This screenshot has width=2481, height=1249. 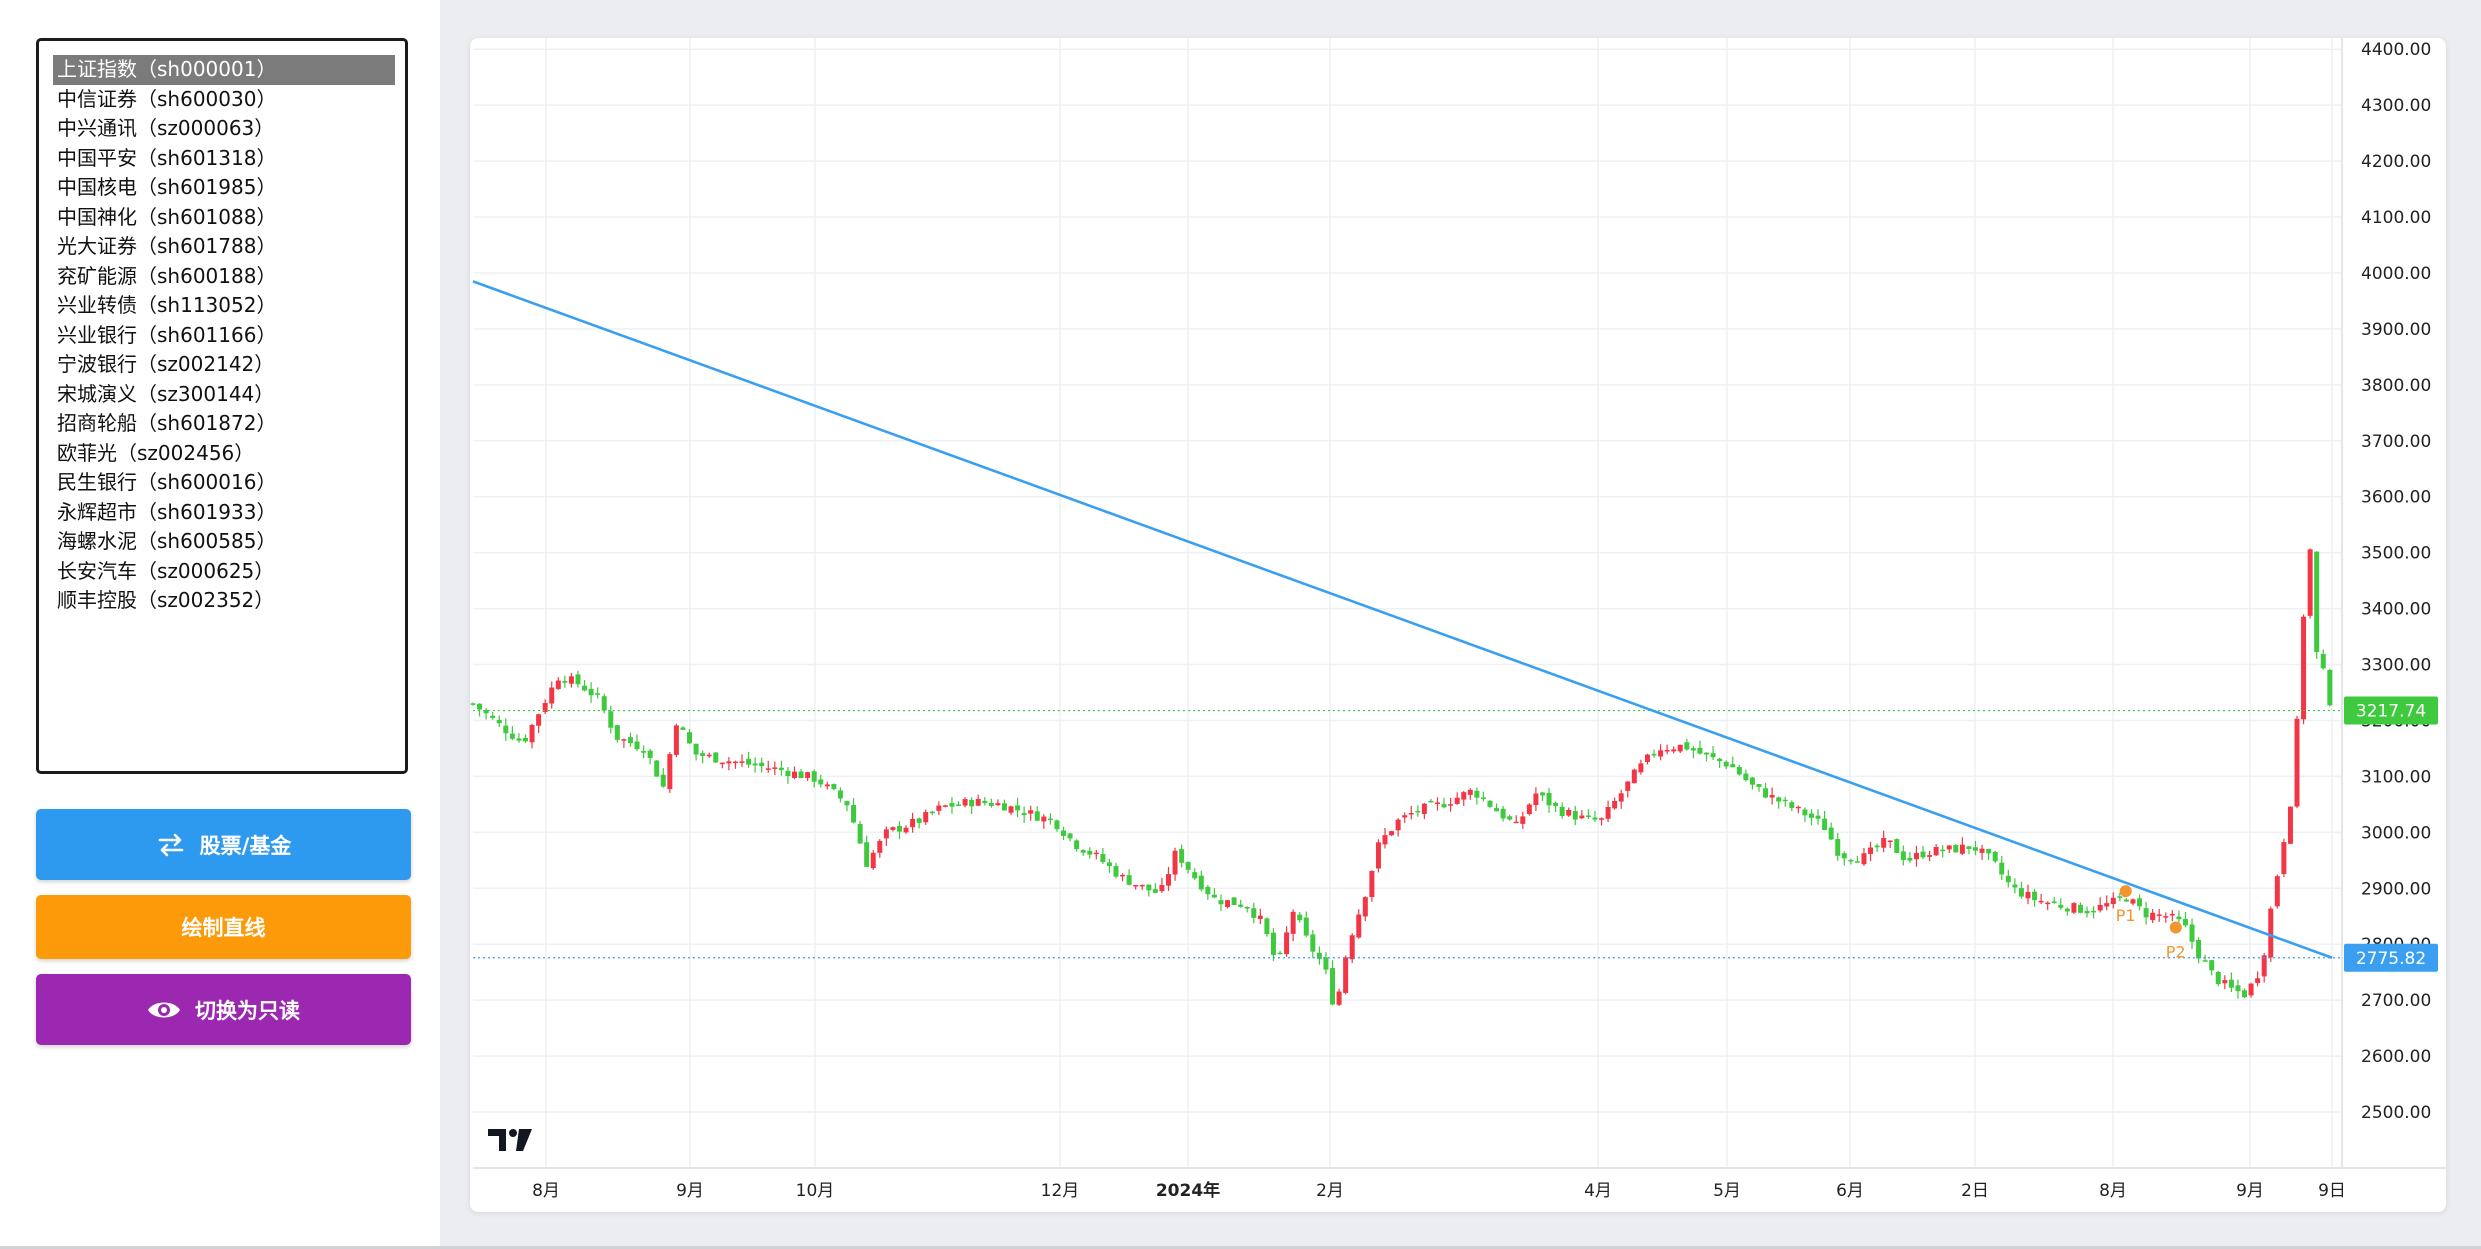 What do you see at coordinates (166, 364) in the screenshot?
I see `stock-list-item: 宁波银行（sz002142）` at bounding box center [166, 364].